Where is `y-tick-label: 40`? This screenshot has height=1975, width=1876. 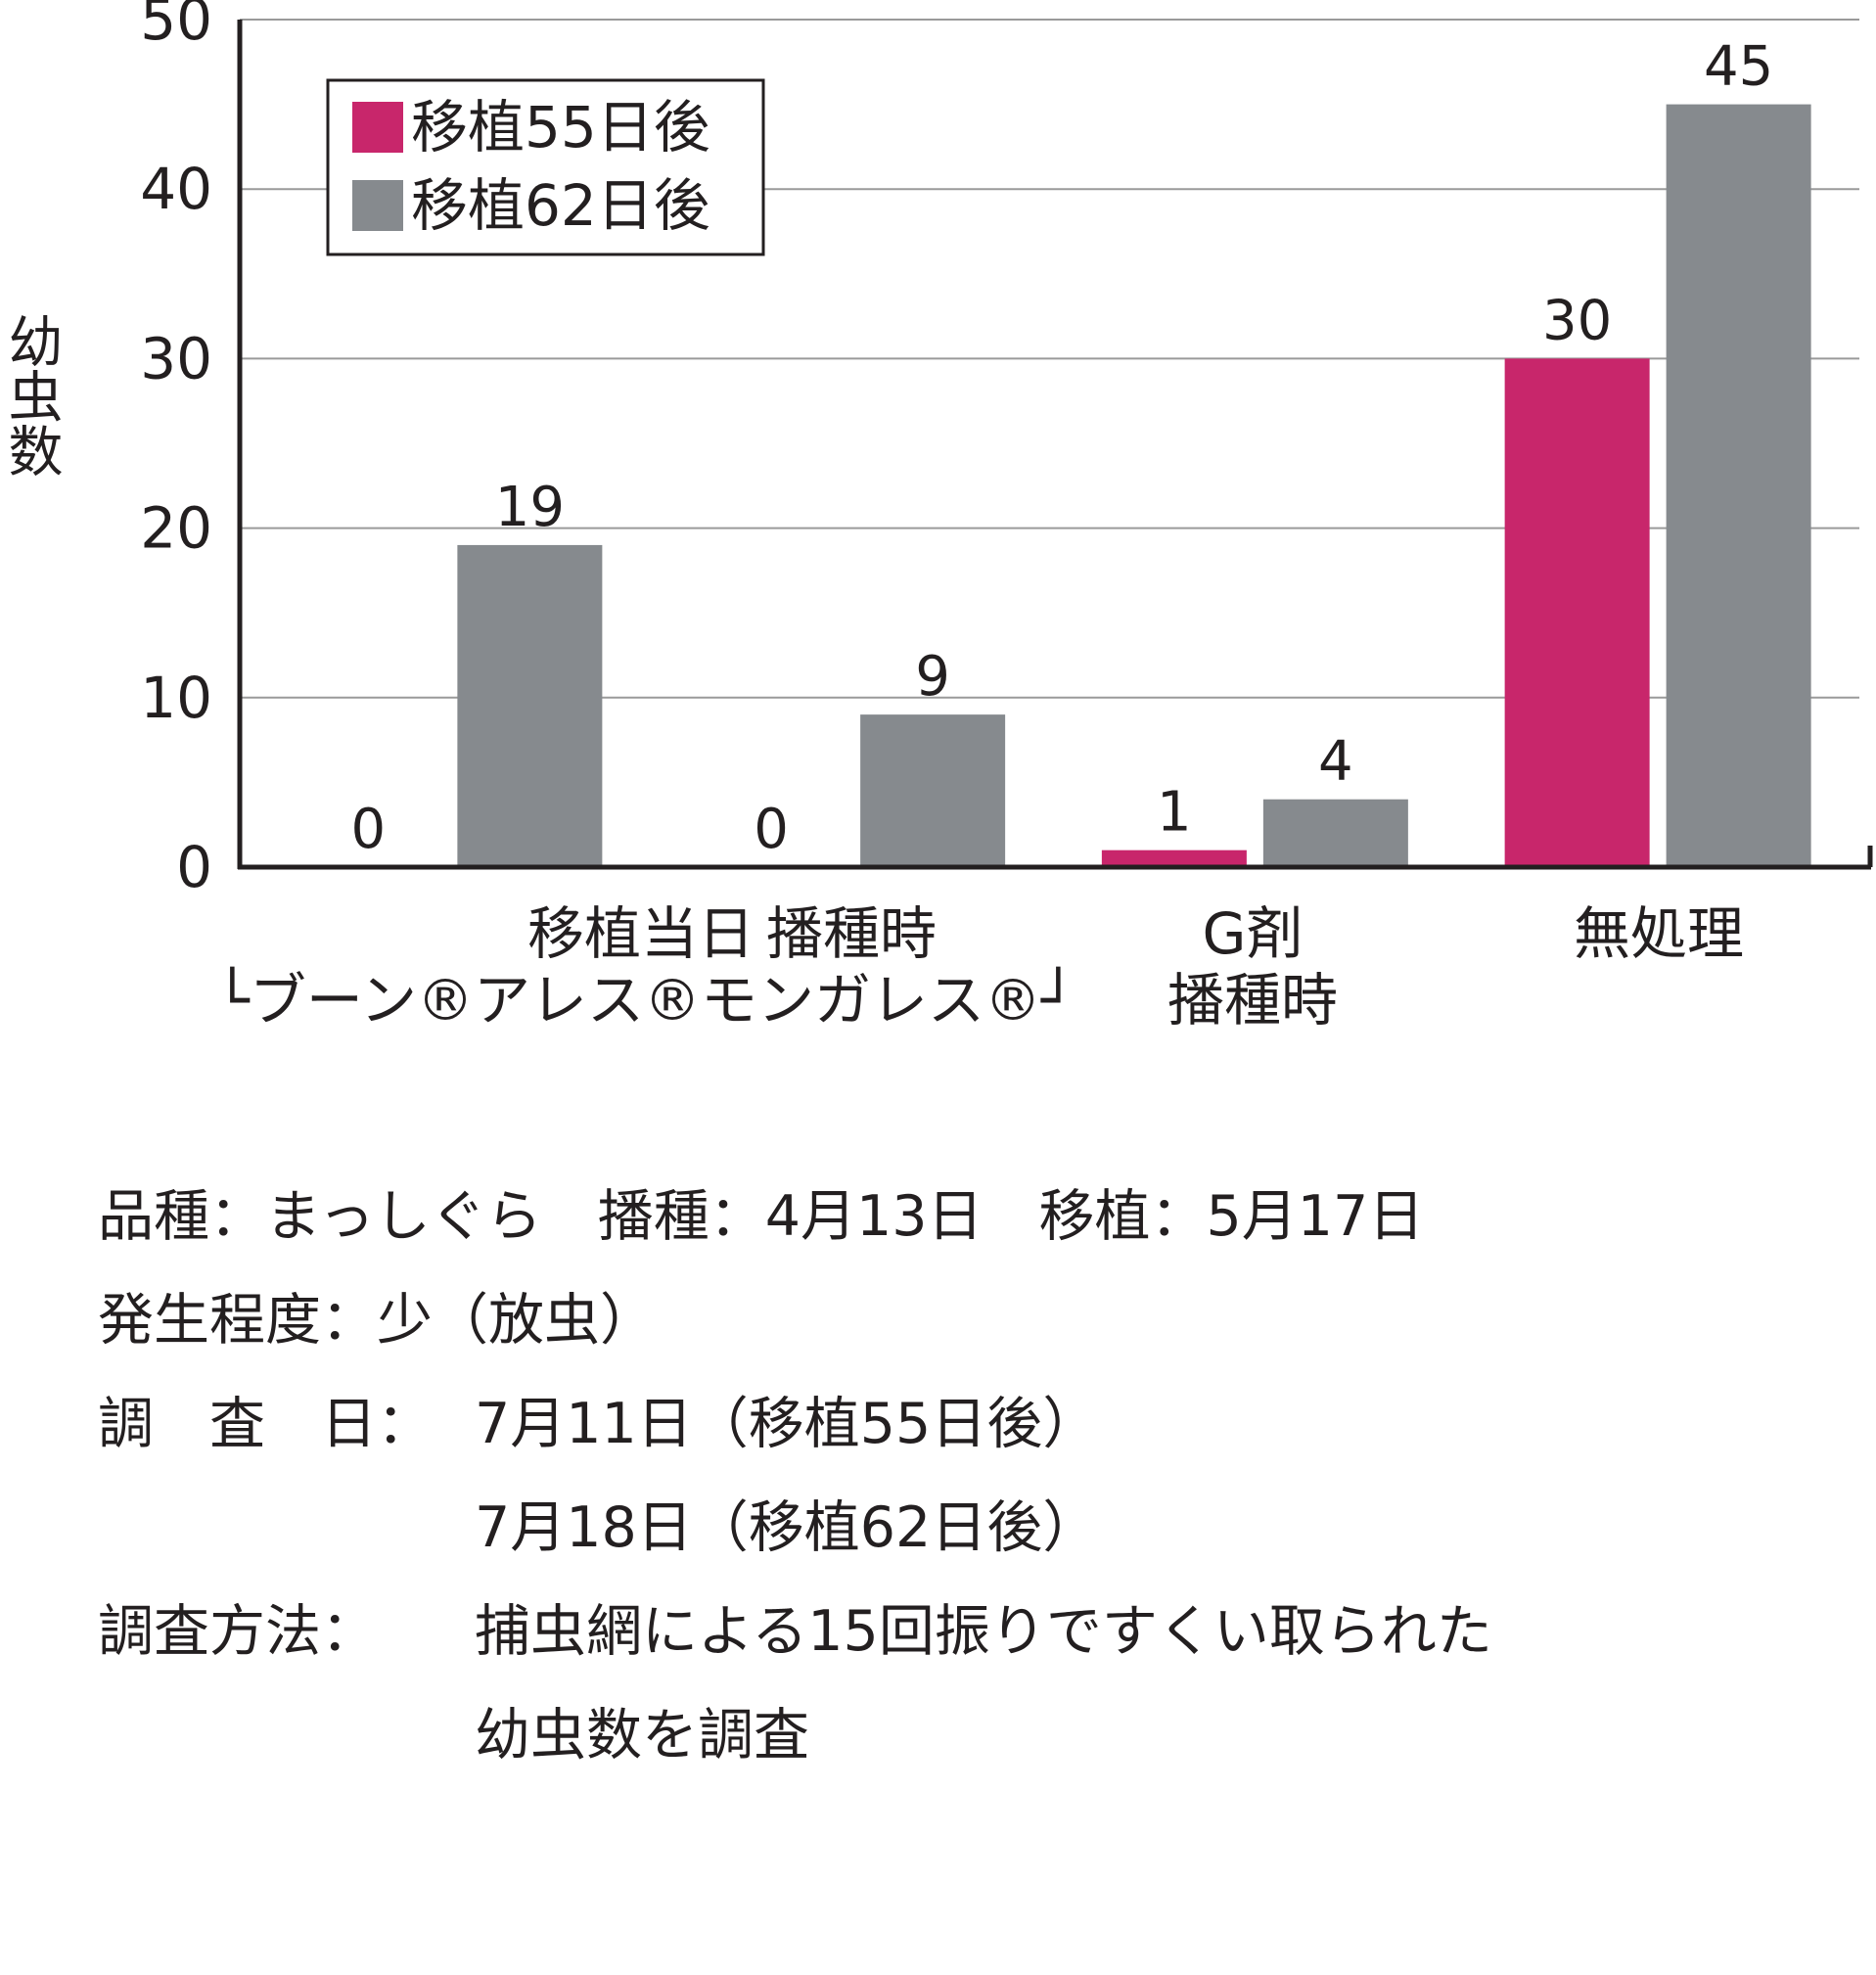
y-tick-label: 40 is located at coordinates (176, 189).